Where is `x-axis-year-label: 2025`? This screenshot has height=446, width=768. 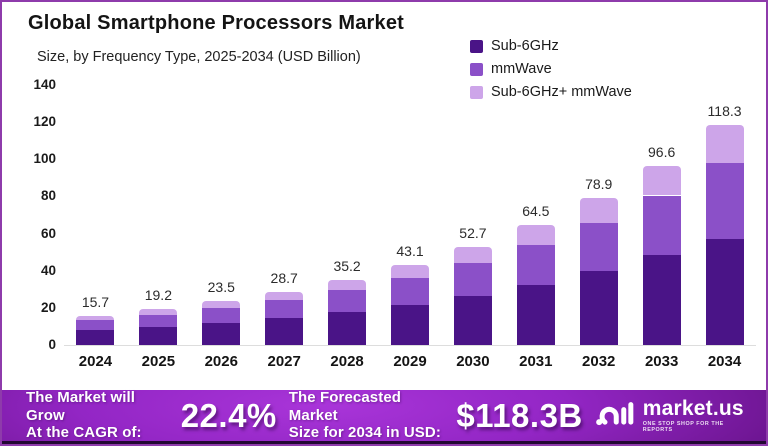 x-axis-year-label: 2025 is located at coordinates (158, 361).